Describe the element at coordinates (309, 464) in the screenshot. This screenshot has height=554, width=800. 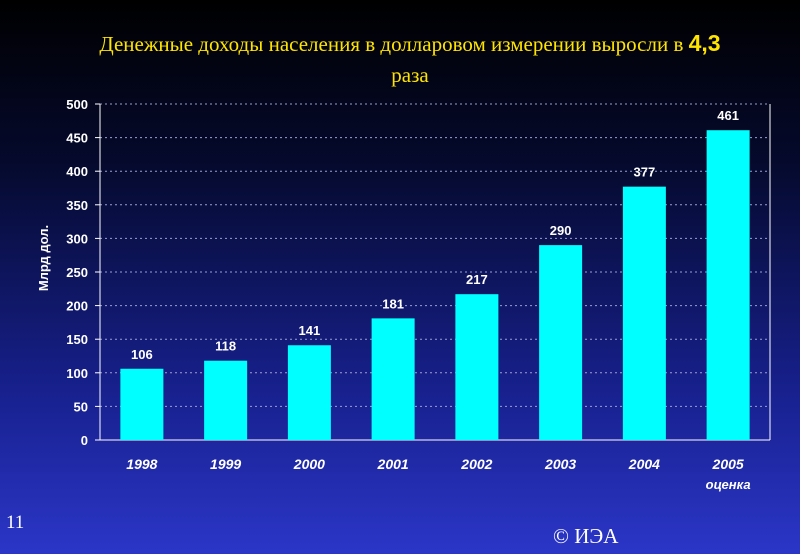
I see `x-tick-label: 2000` at that location.